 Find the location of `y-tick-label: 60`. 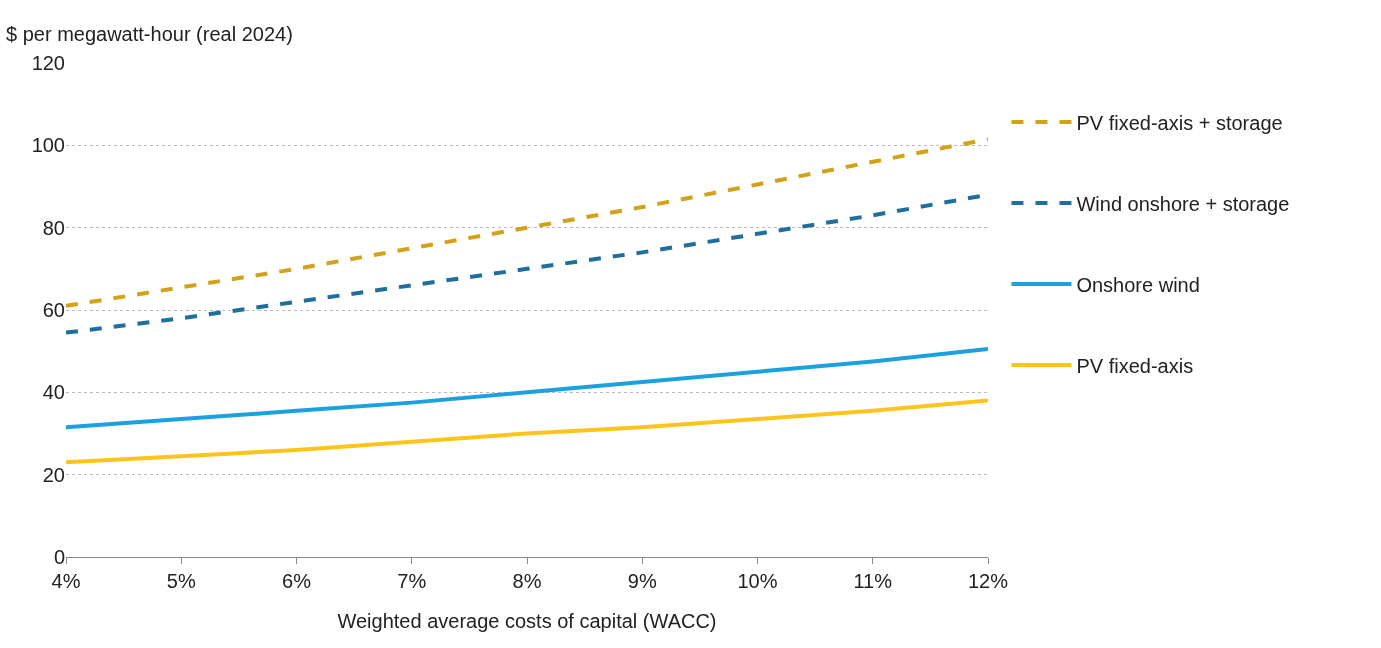

y-tick-label: 60 is located at coordinates (53, 310).